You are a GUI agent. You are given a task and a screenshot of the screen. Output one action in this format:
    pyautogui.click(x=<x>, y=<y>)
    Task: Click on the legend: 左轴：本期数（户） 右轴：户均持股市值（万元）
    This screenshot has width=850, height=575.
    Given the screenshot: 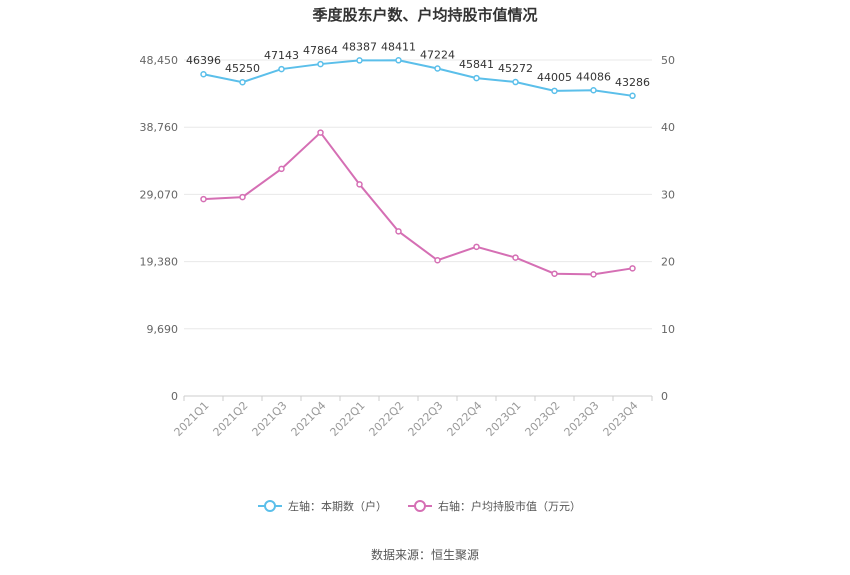 What is the action you would take?
    pyautogui.click(x=419, y=506)
    